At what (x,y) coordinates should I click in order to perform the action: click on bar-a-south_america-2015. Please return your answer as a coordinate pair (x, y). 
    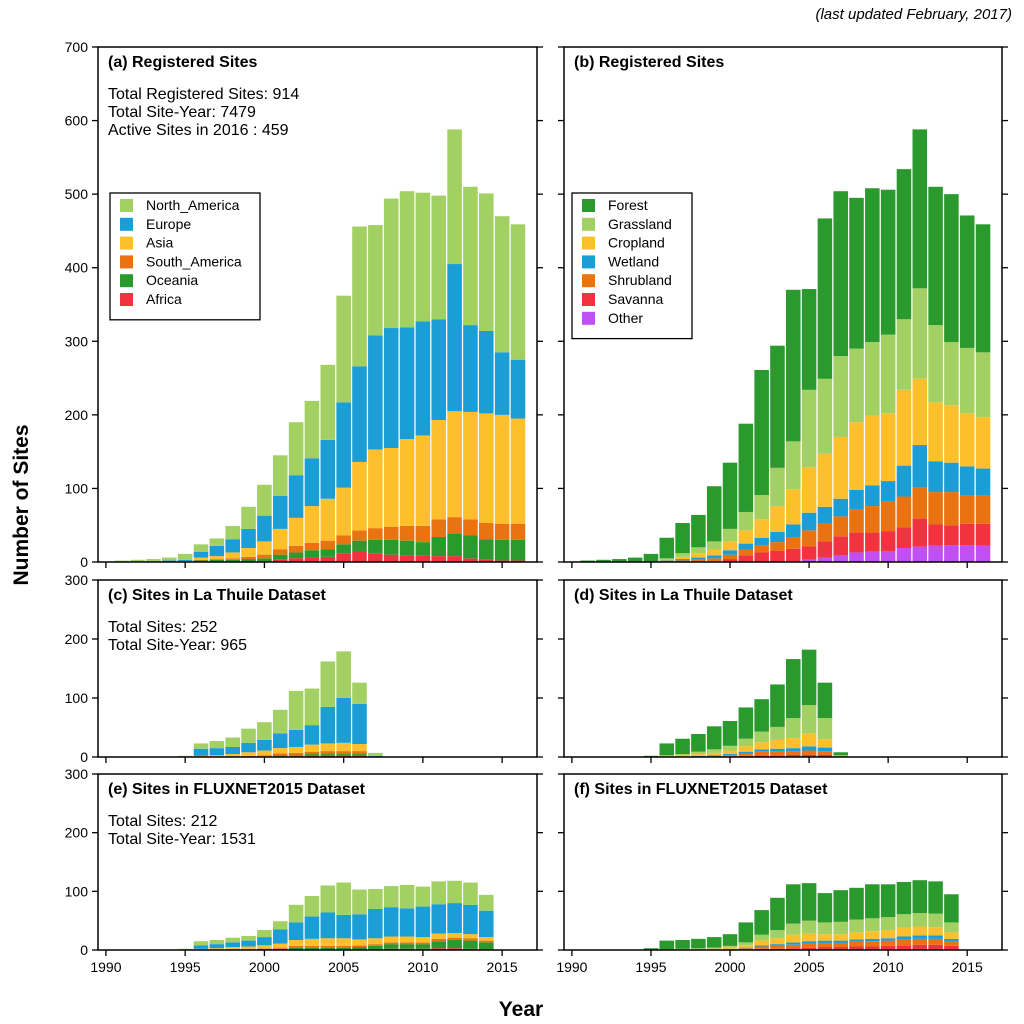
    Looking at the image, I should click on (502, 531).